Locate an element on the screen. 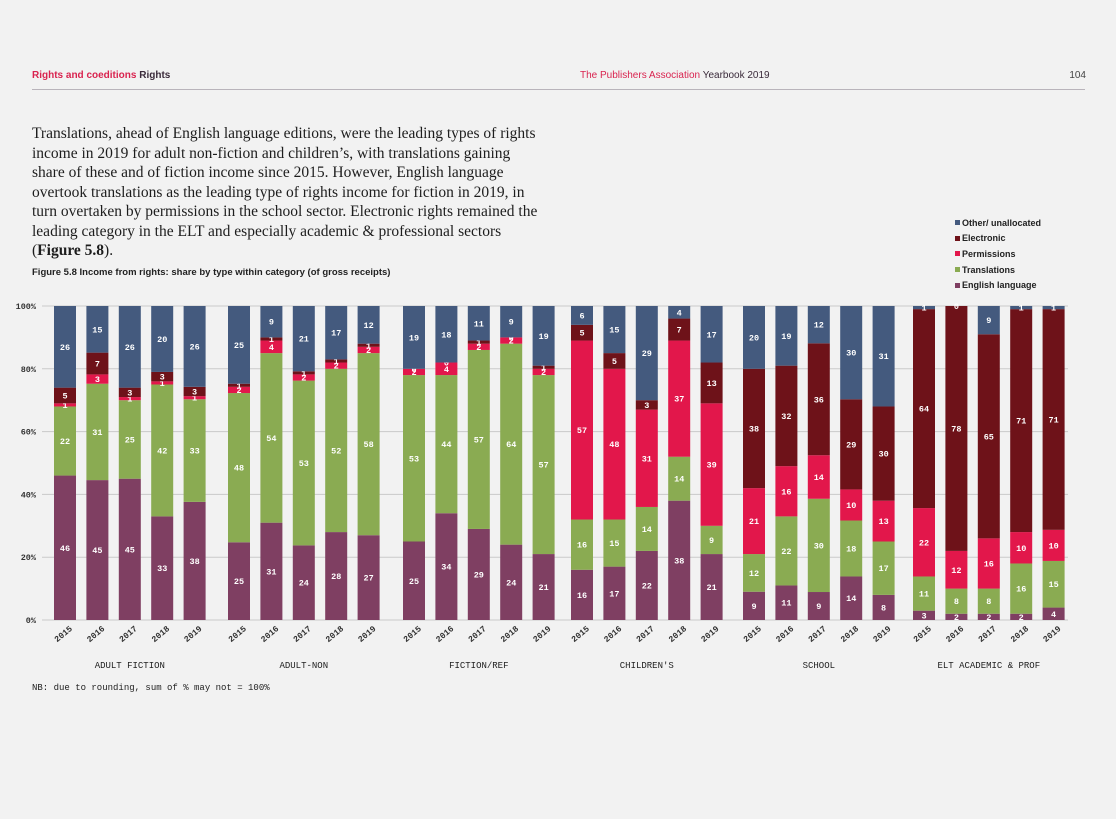 The image size is (1116, 819). data-label: 32 is located at coordinates (786, 417).